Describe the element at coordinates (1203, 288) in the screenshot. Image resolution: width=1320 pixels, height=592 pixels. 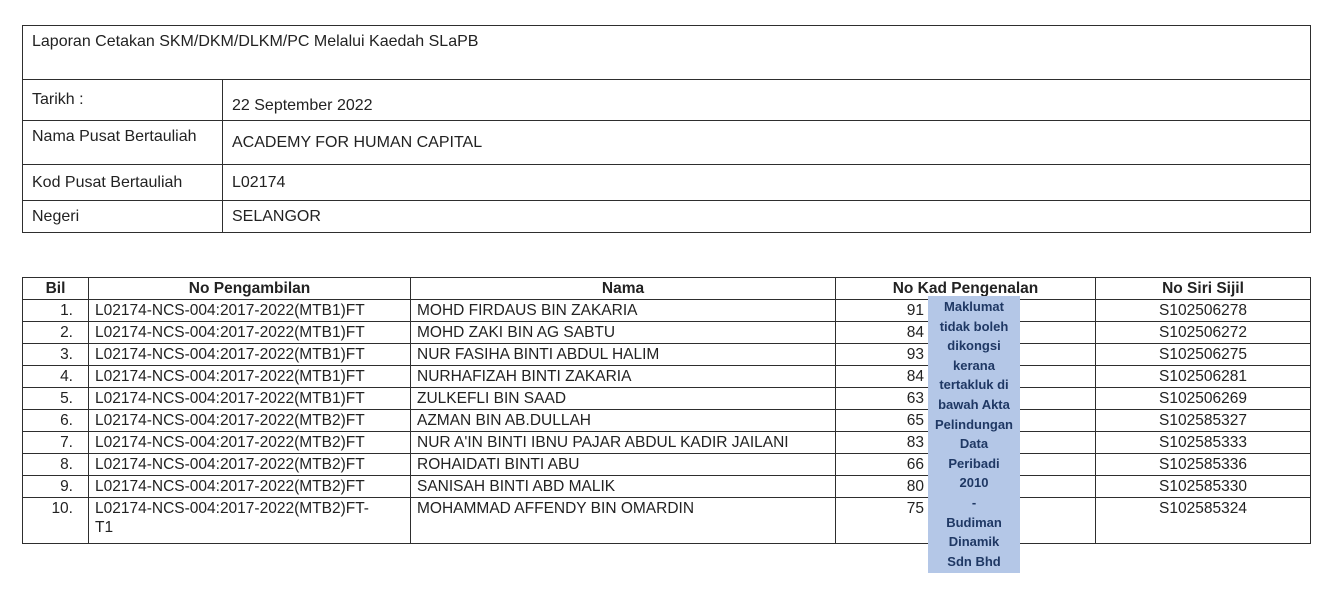
I see `column-header-no-siri-sijil: No Siri Sijil` at that location.